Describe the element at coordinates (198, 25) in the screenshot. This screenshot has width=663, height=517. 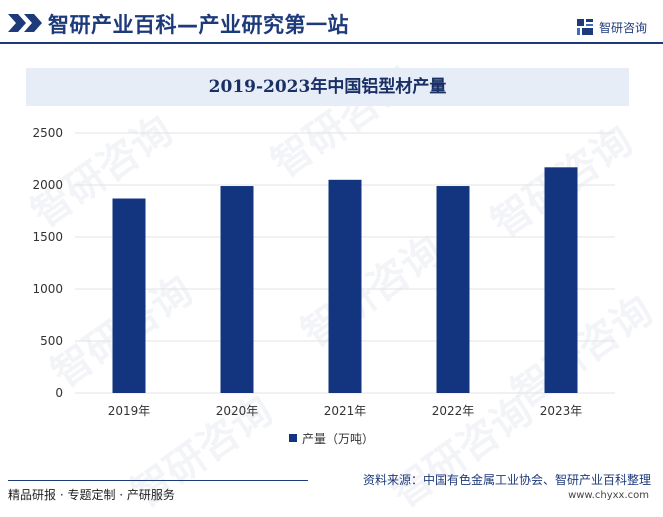
I see `site-title: 智研产业百科—产业研究第一站` at that location.